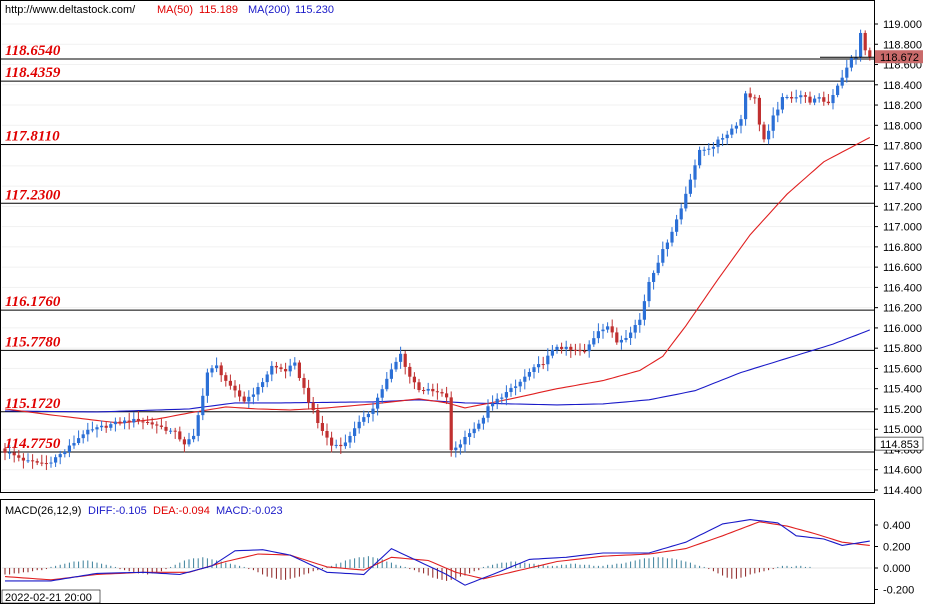  Describe the element at coordinates (902, 147) in the screenshot. I see `y-tick-label: 117.800` at that location.